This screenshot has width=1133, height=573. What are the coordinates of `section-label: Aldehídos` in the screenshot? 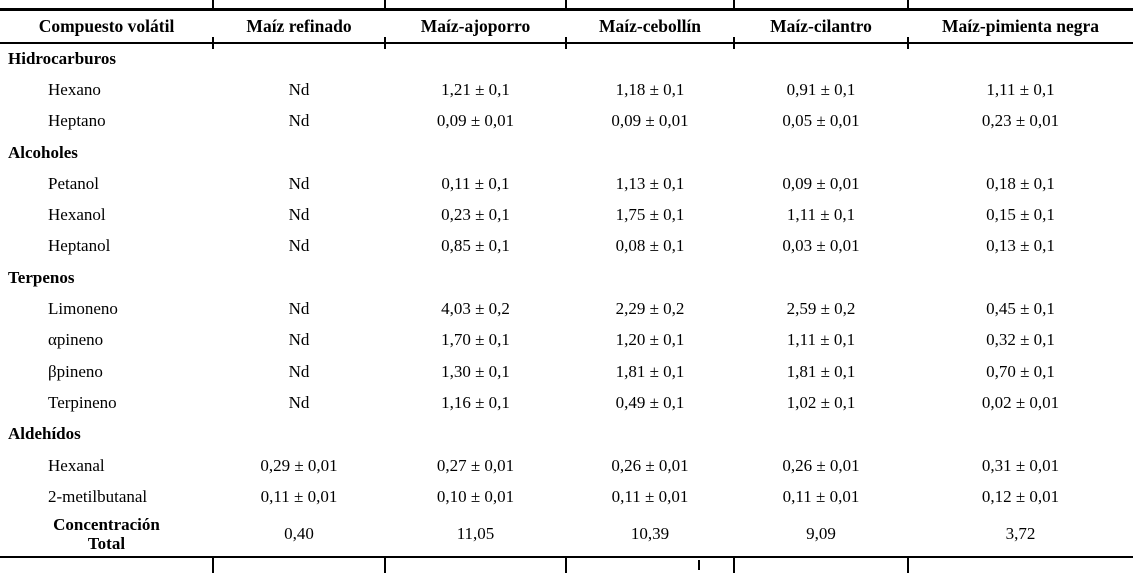 It's located at (44, 434).